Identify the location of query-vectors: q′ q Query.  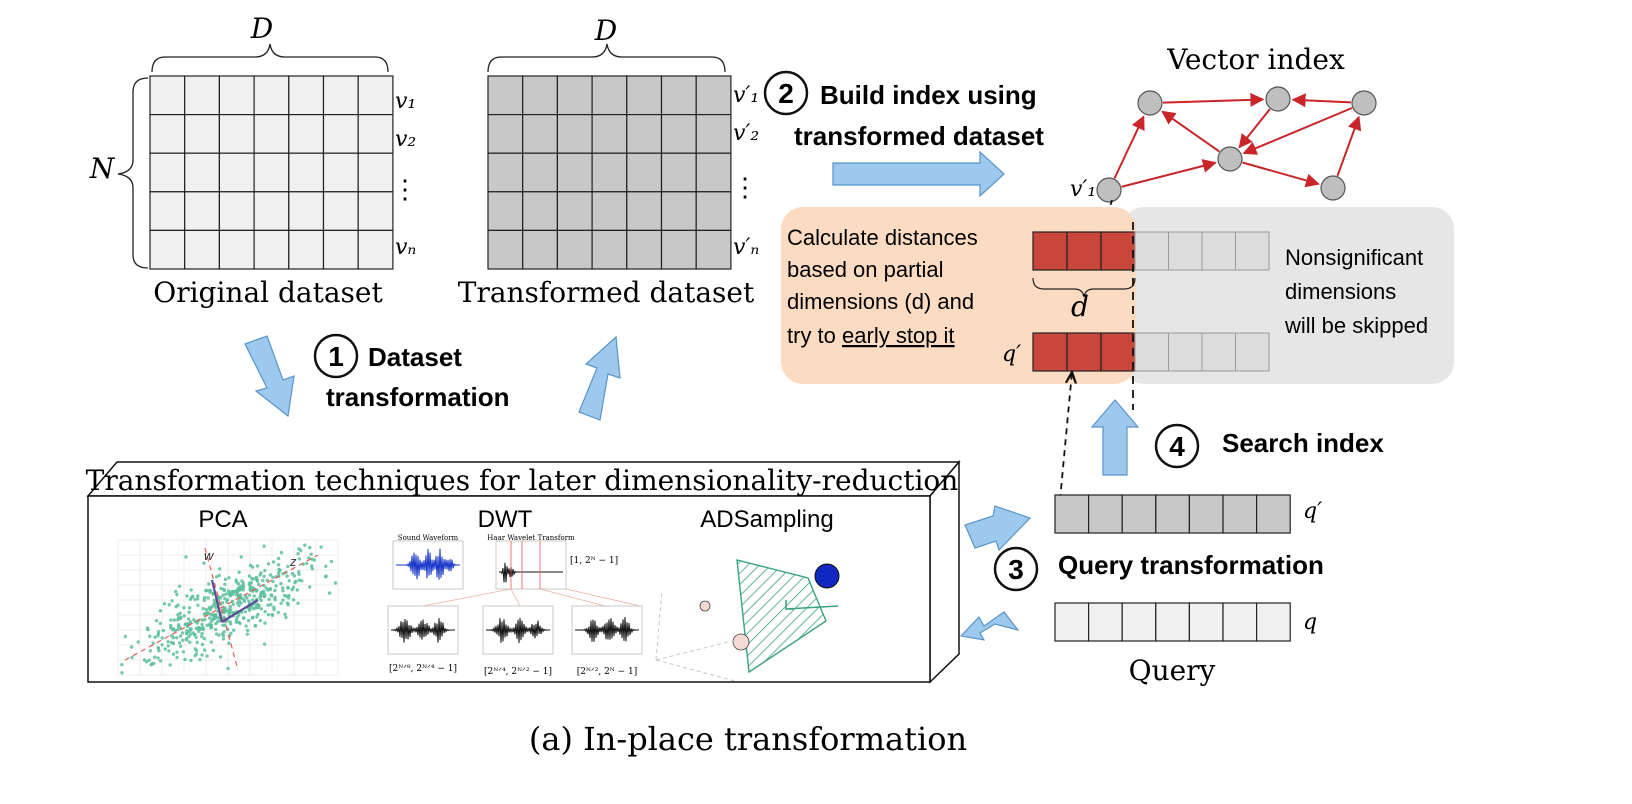
(1188, 590).